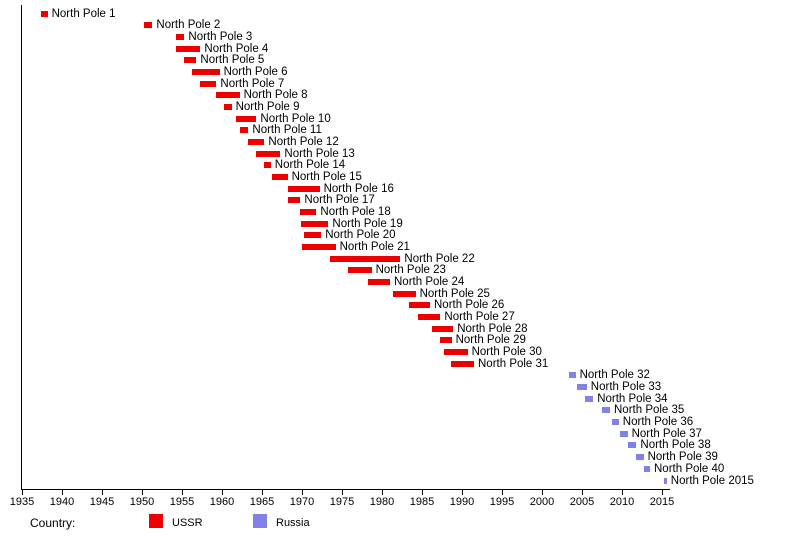 The image size is (800, 540). Describe the element at coordinates (53, 523) in the screenshot. I see `legend-title: Country:` at that location.